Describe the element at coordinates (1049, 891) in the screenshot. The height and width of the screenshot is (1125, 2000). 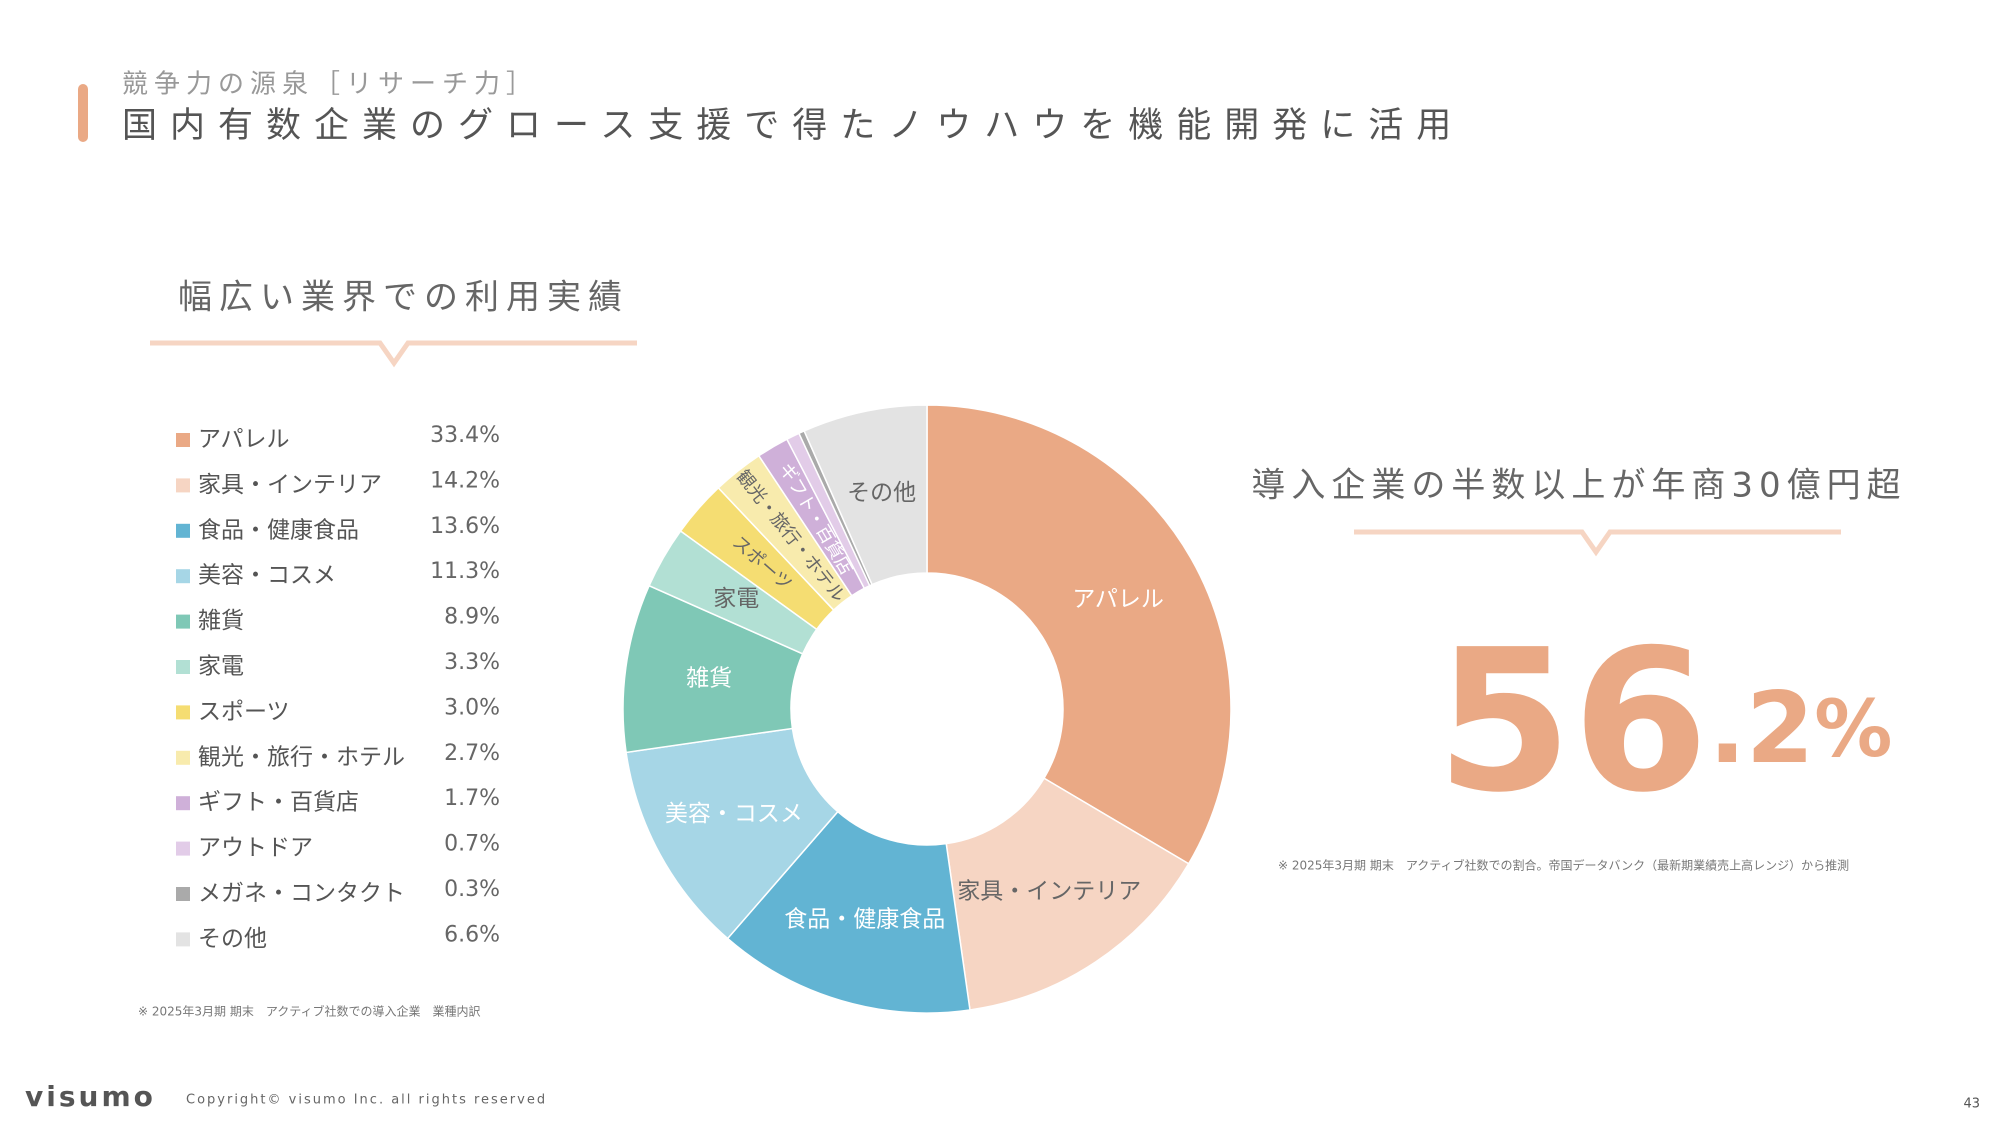
I see `slice-label: 家具・インテリア` at that location.